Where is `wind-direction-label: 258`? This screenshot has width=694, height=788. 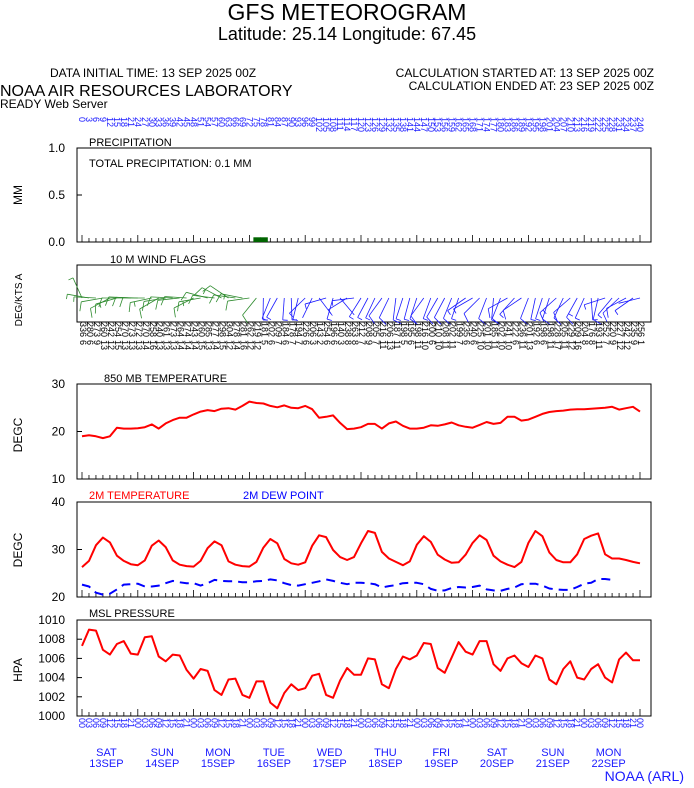
wind-direction-label: 258 is located at coordinates (153, 329).